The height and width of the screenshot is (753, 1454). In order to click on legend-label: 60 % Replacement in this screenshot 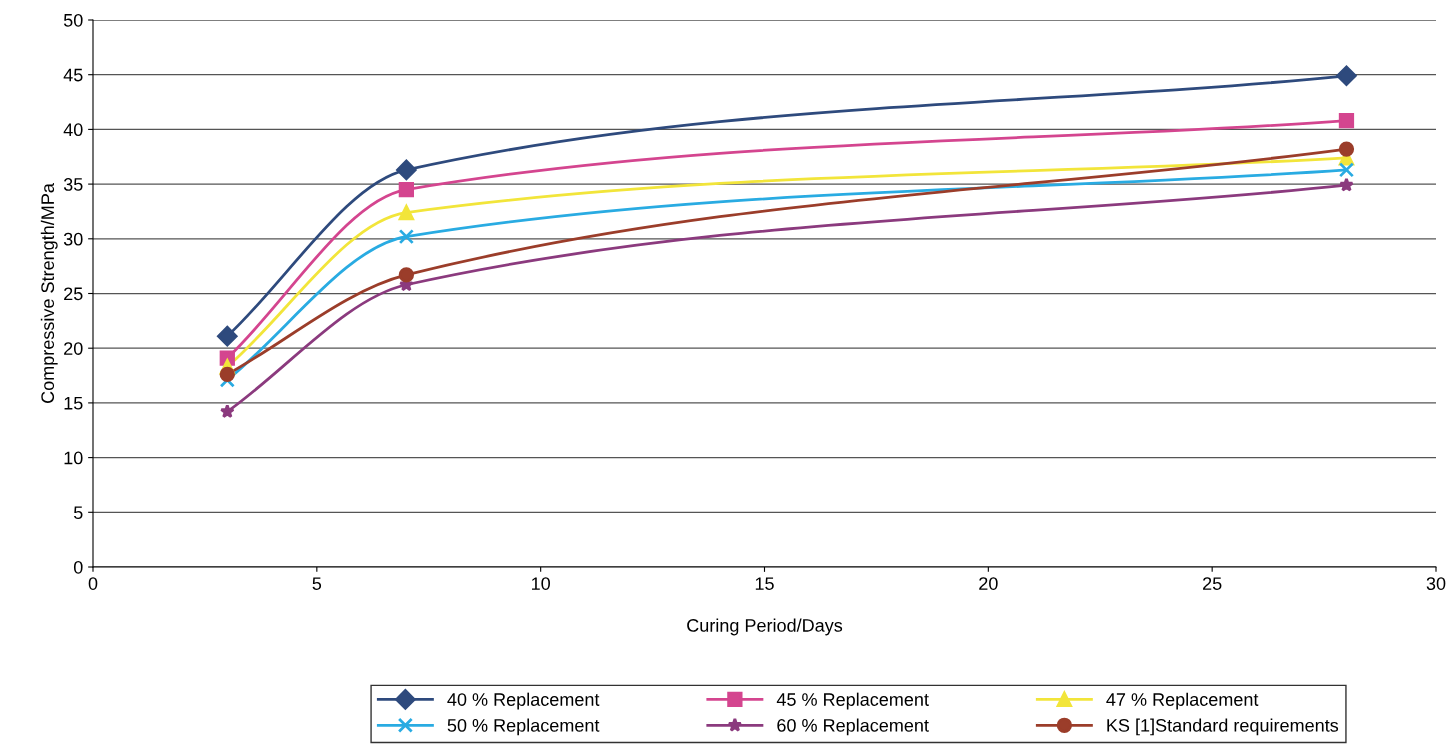, I will do `click(853, 727)`.